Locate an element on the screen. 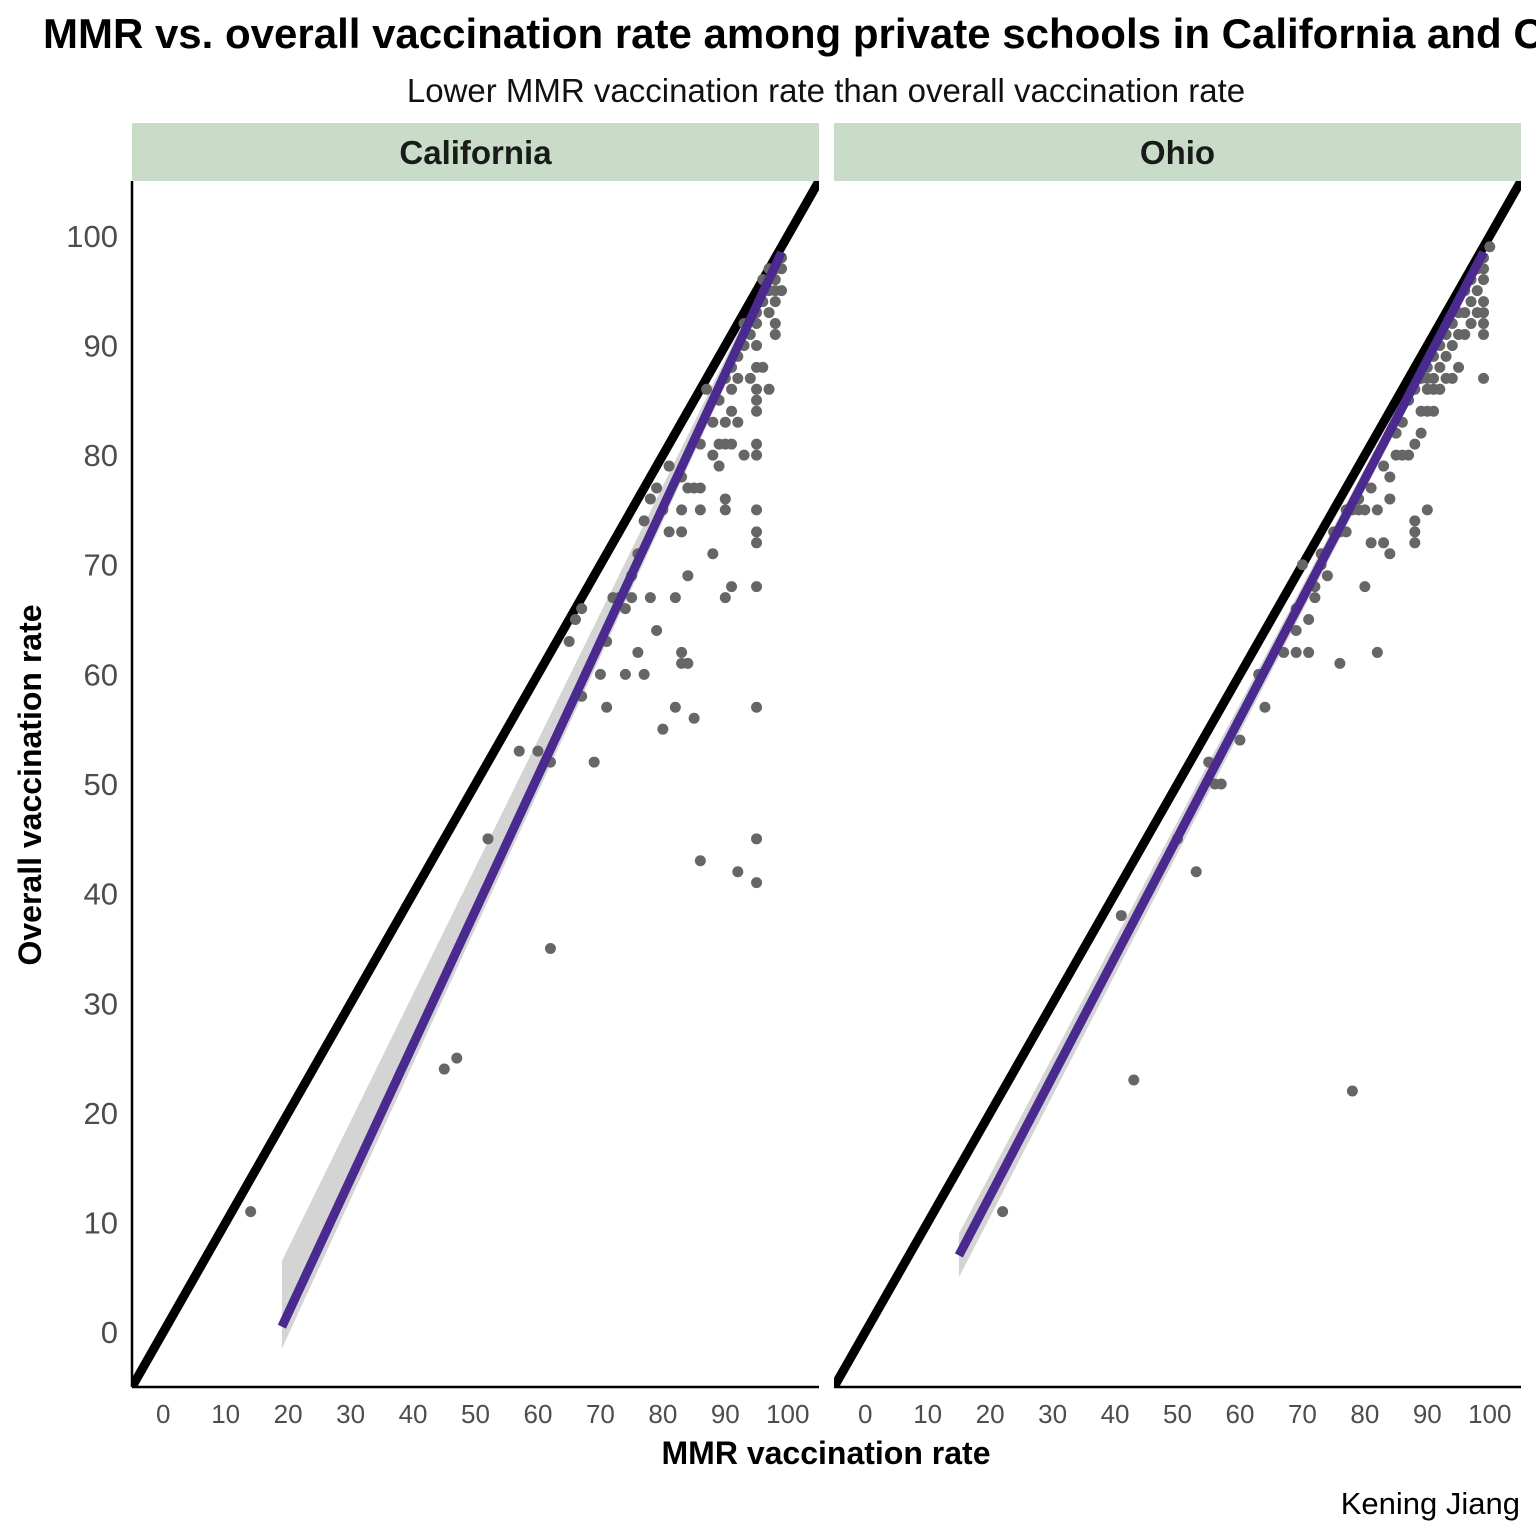 The height and width of the screenshot is (1536, 1536). x-tick-label-ohio-30: 30 is located at coordinates (1052, 1414).